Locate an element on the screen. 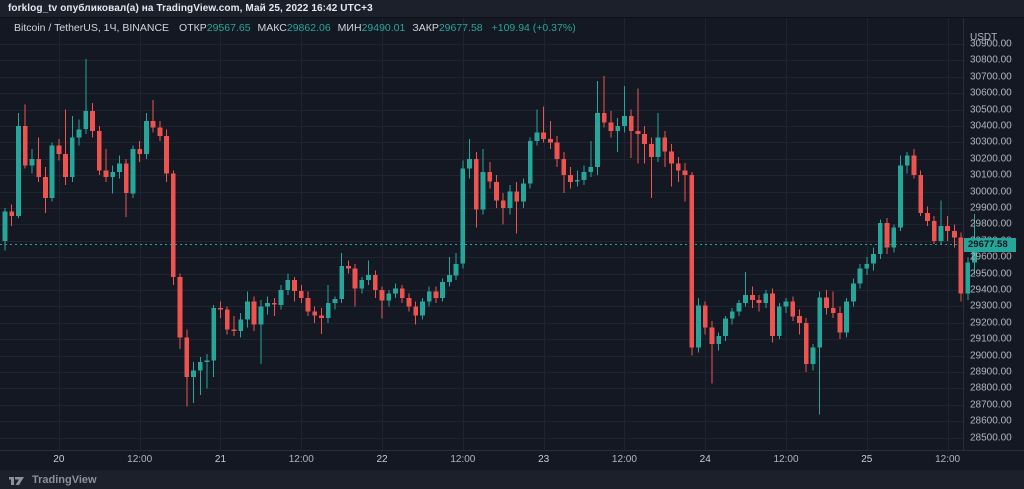 This screenshot has width=1024, height=489. price-tick: 28700.00 is located at coordinates (991, 405).